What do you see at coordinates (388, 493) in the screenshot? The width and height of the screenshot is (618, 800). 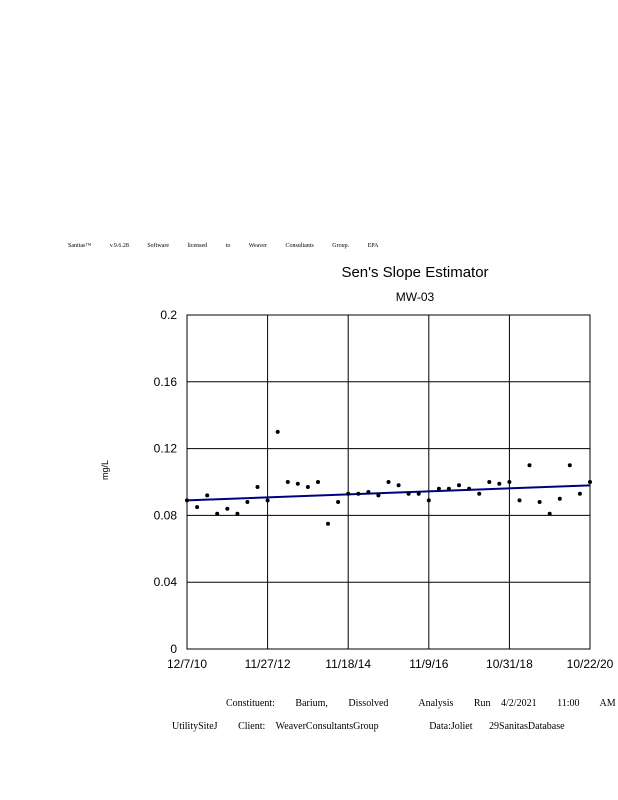 I see `trend-line` at bounding box center [388, 493].